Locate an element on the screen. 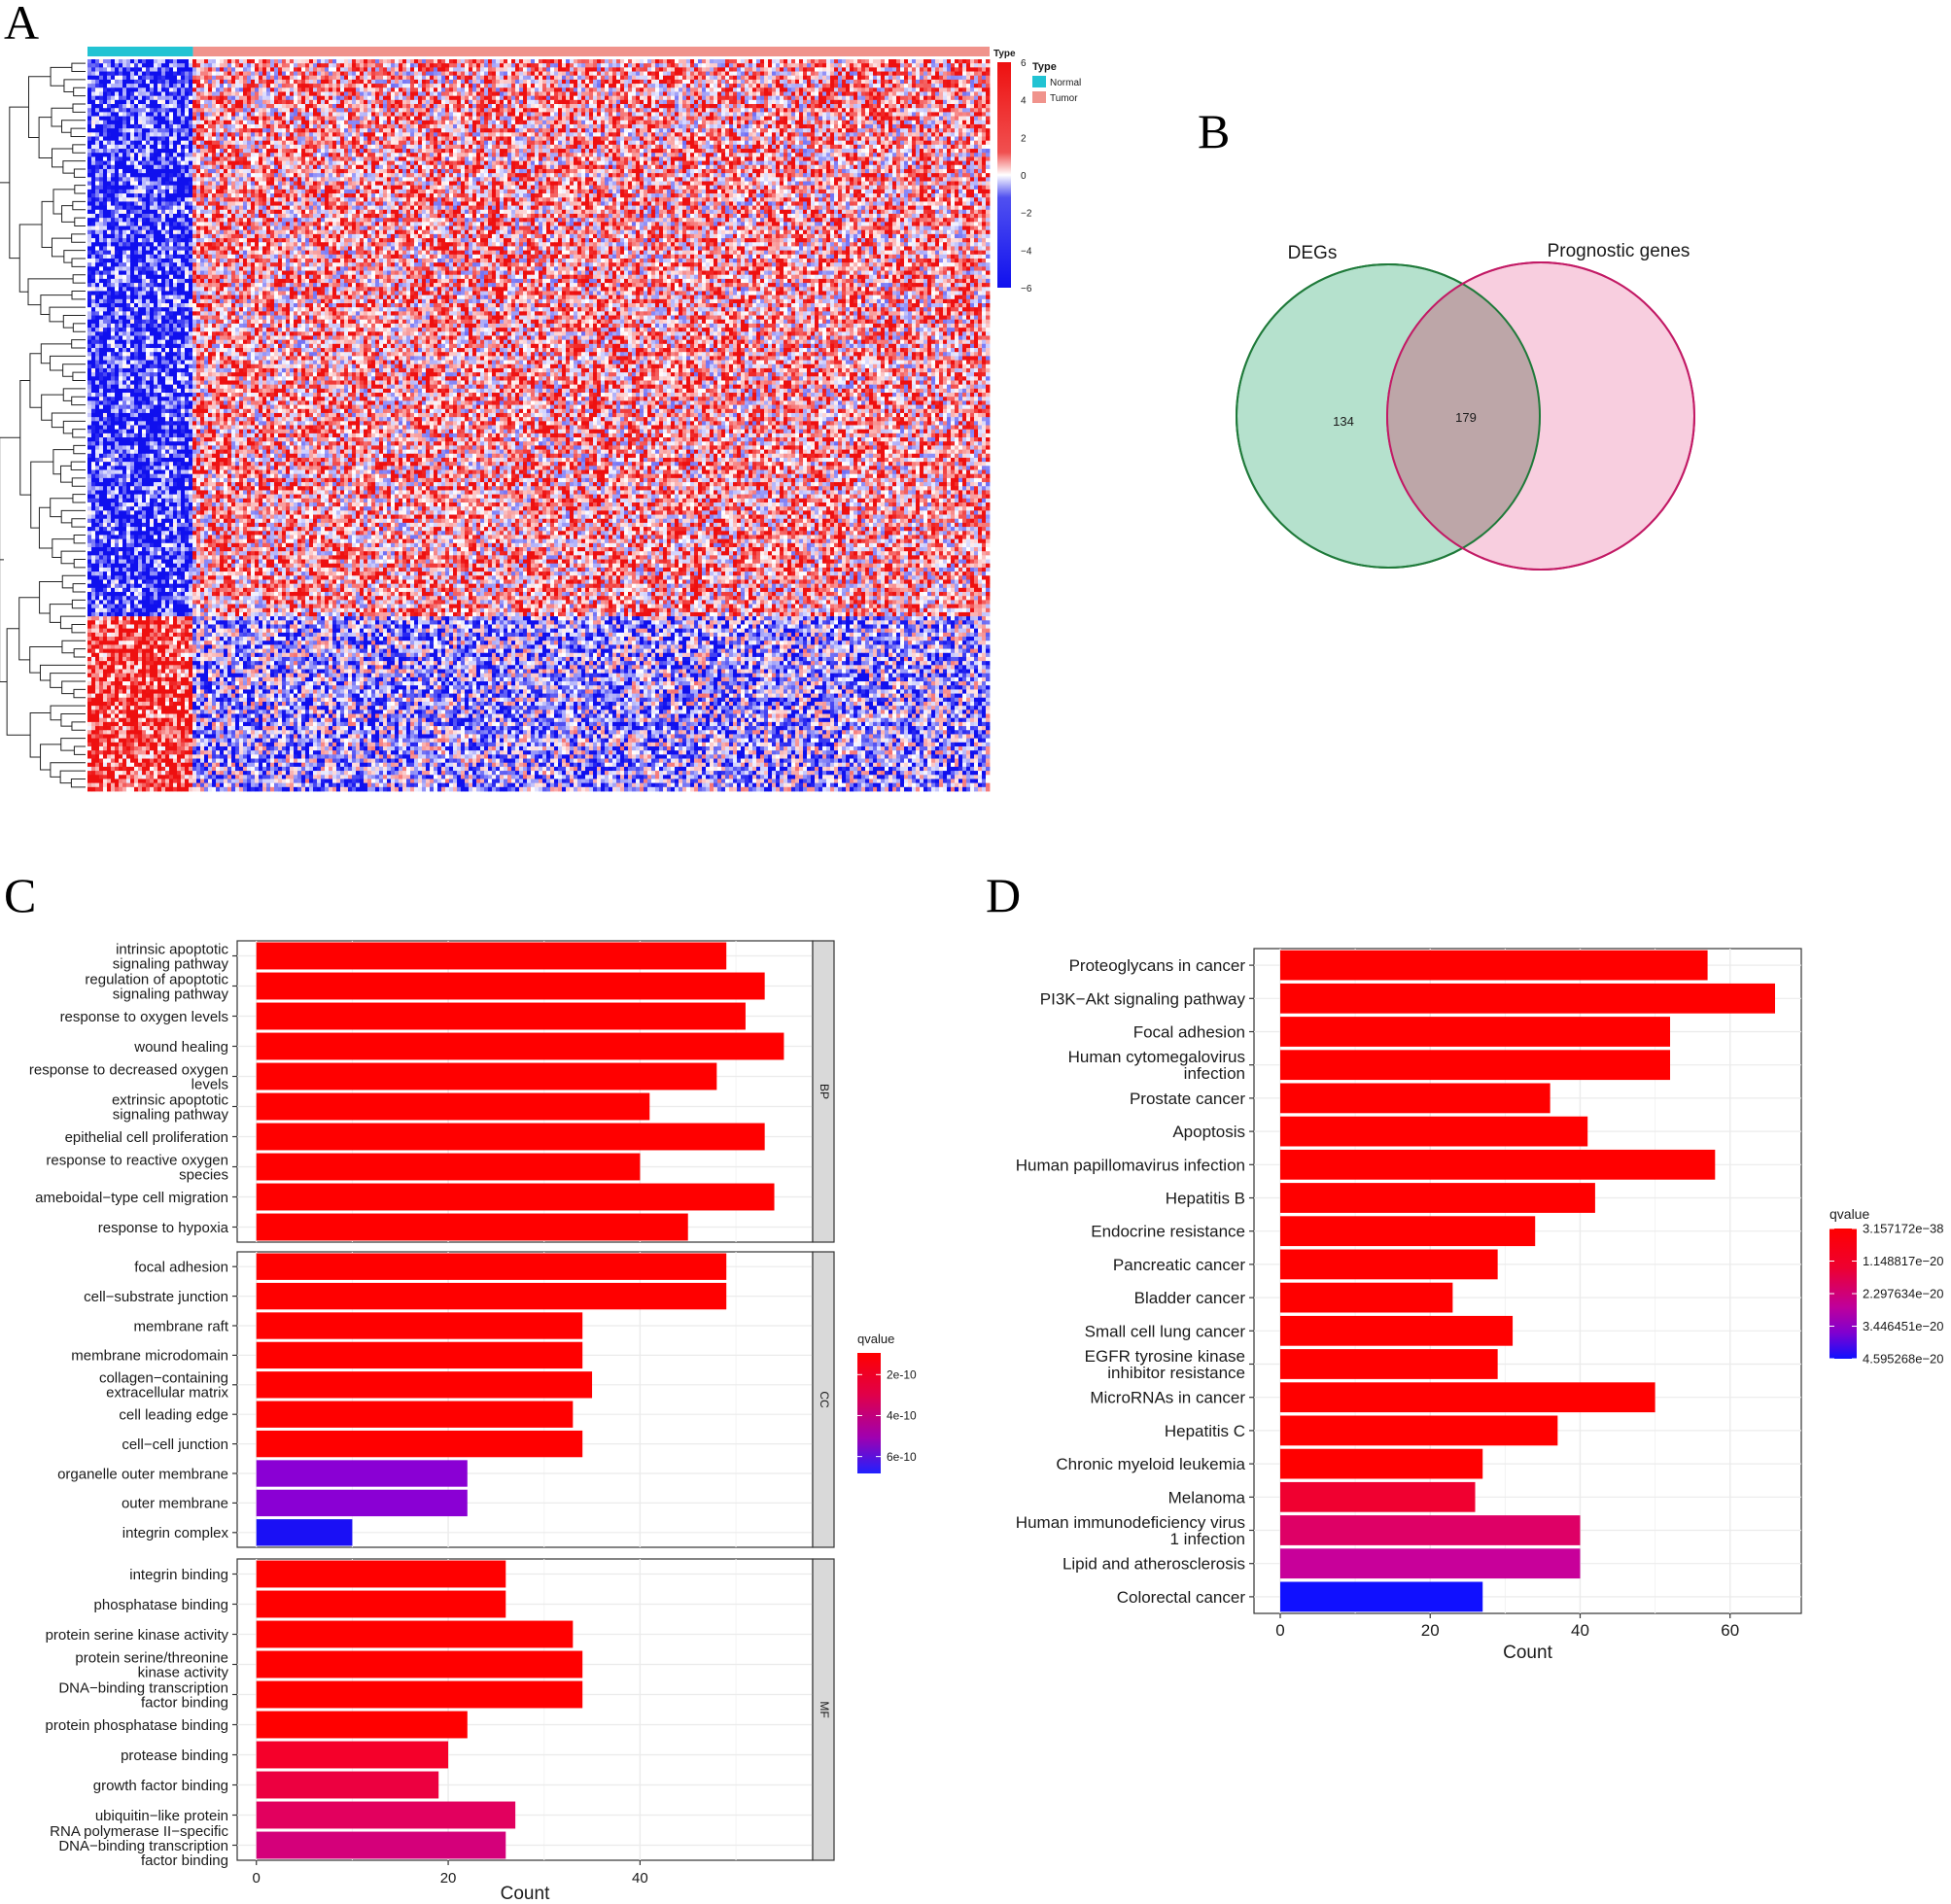 The width and height of the screenshot is (1951, 1904). category-label: infection is located at coordinates (1214, 1073).